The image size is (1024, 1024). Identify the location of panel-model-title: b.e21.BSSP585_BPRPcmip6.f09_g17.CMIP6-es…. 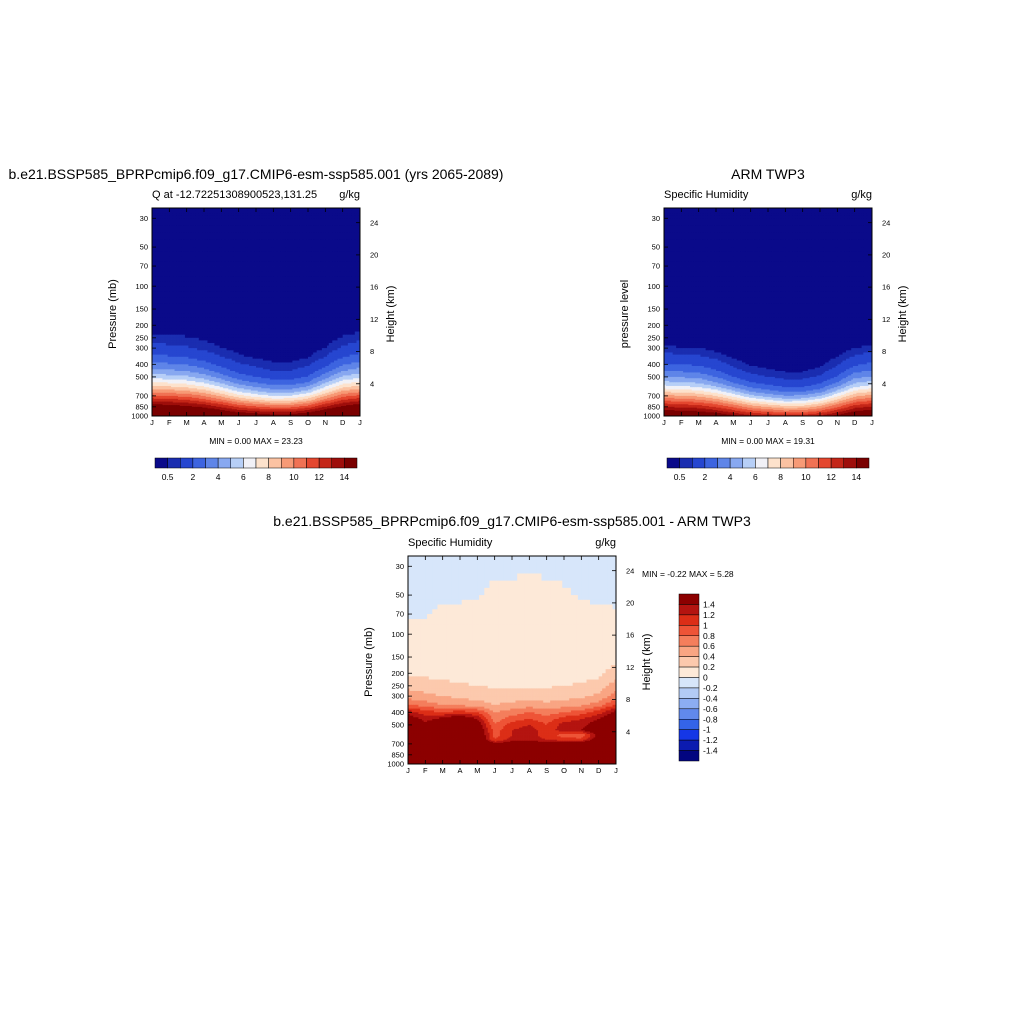
(256, 174).